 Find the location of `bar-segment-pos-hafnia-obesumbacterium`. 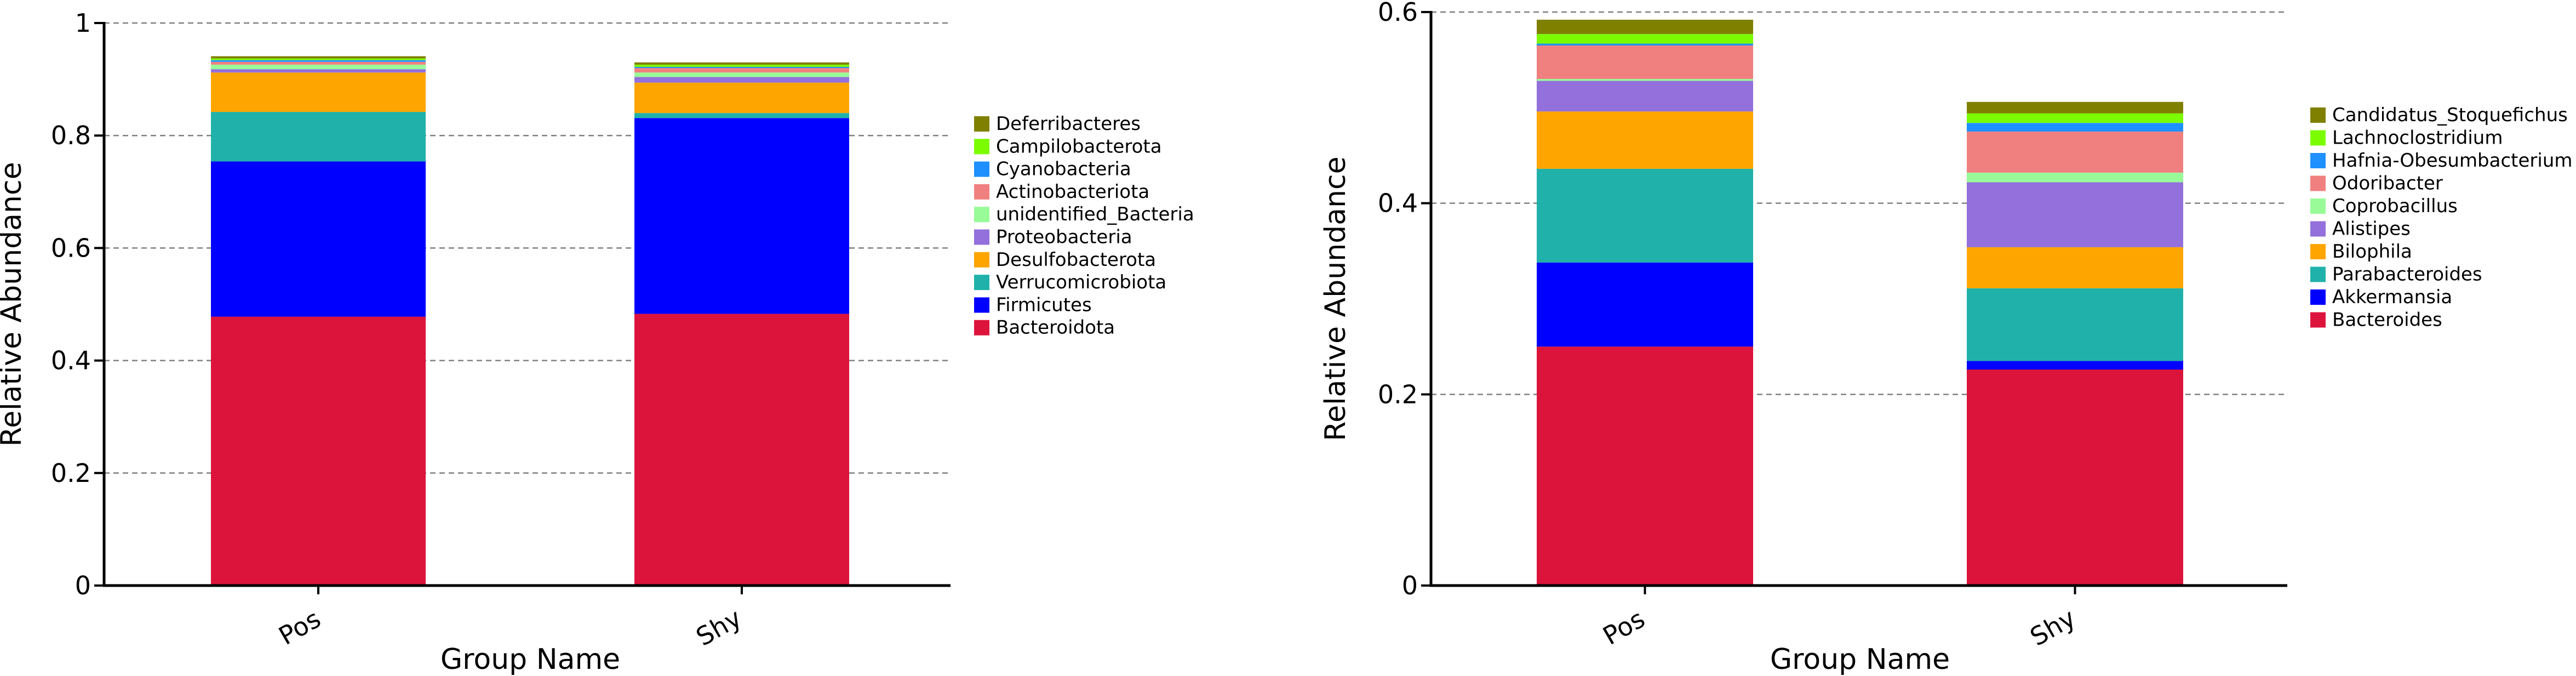

bar-segment-pos-hafnia-obesumbacterium is located at coordinates (1645, 45).